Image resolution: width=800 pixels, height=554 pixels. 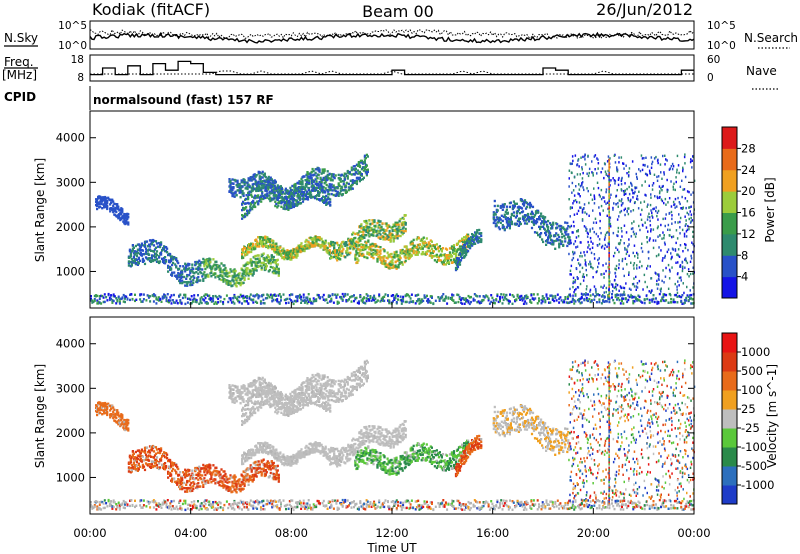 I want to click on x-tick-label: 12:00, so click(x=391, y=533).